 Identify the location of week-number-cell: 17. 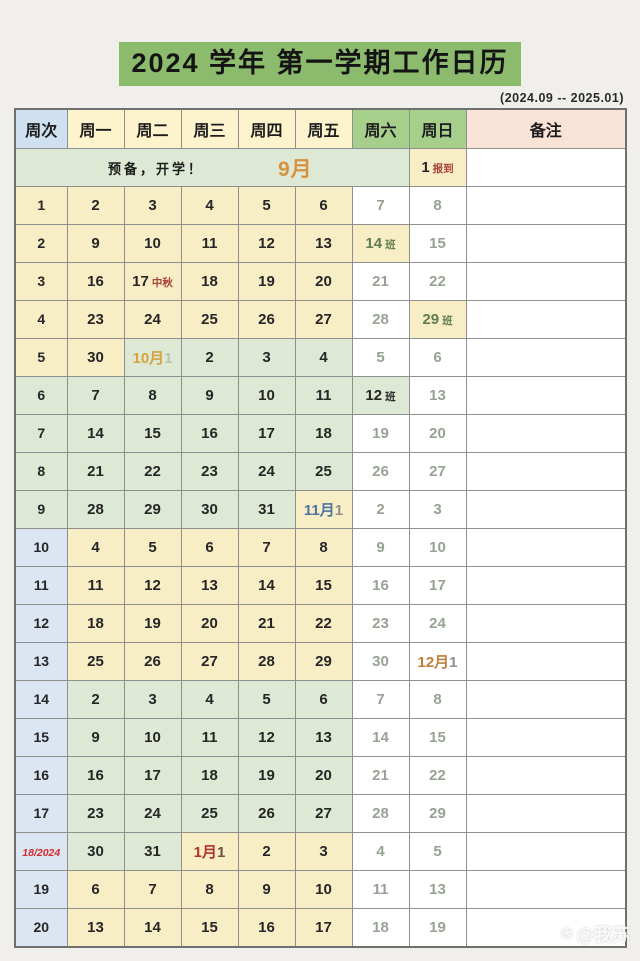
(41, 814).